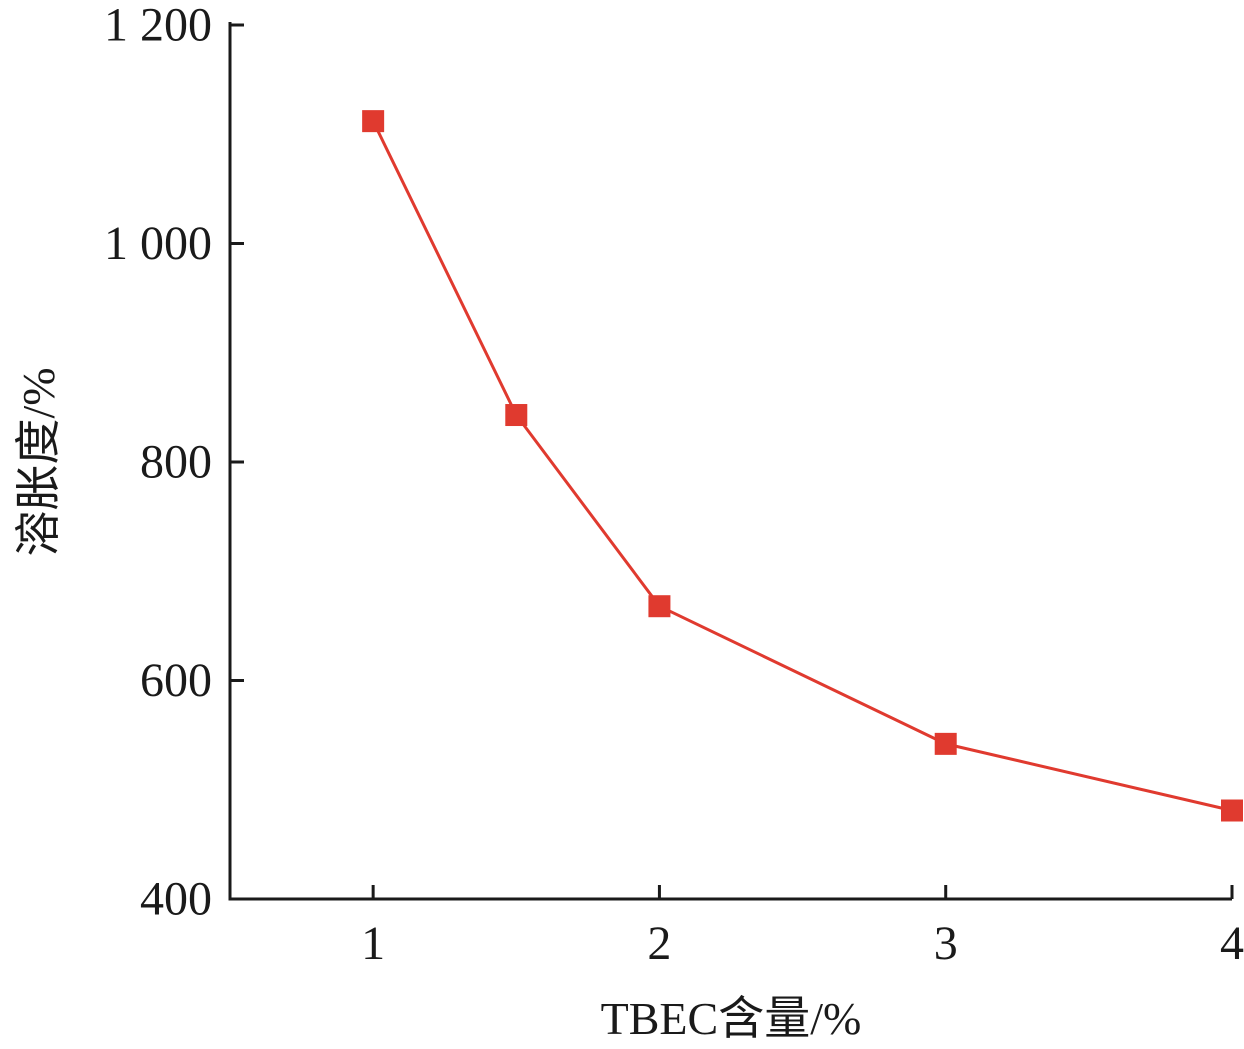  I want to click on y-tick-label: 600, so click(176, 680).